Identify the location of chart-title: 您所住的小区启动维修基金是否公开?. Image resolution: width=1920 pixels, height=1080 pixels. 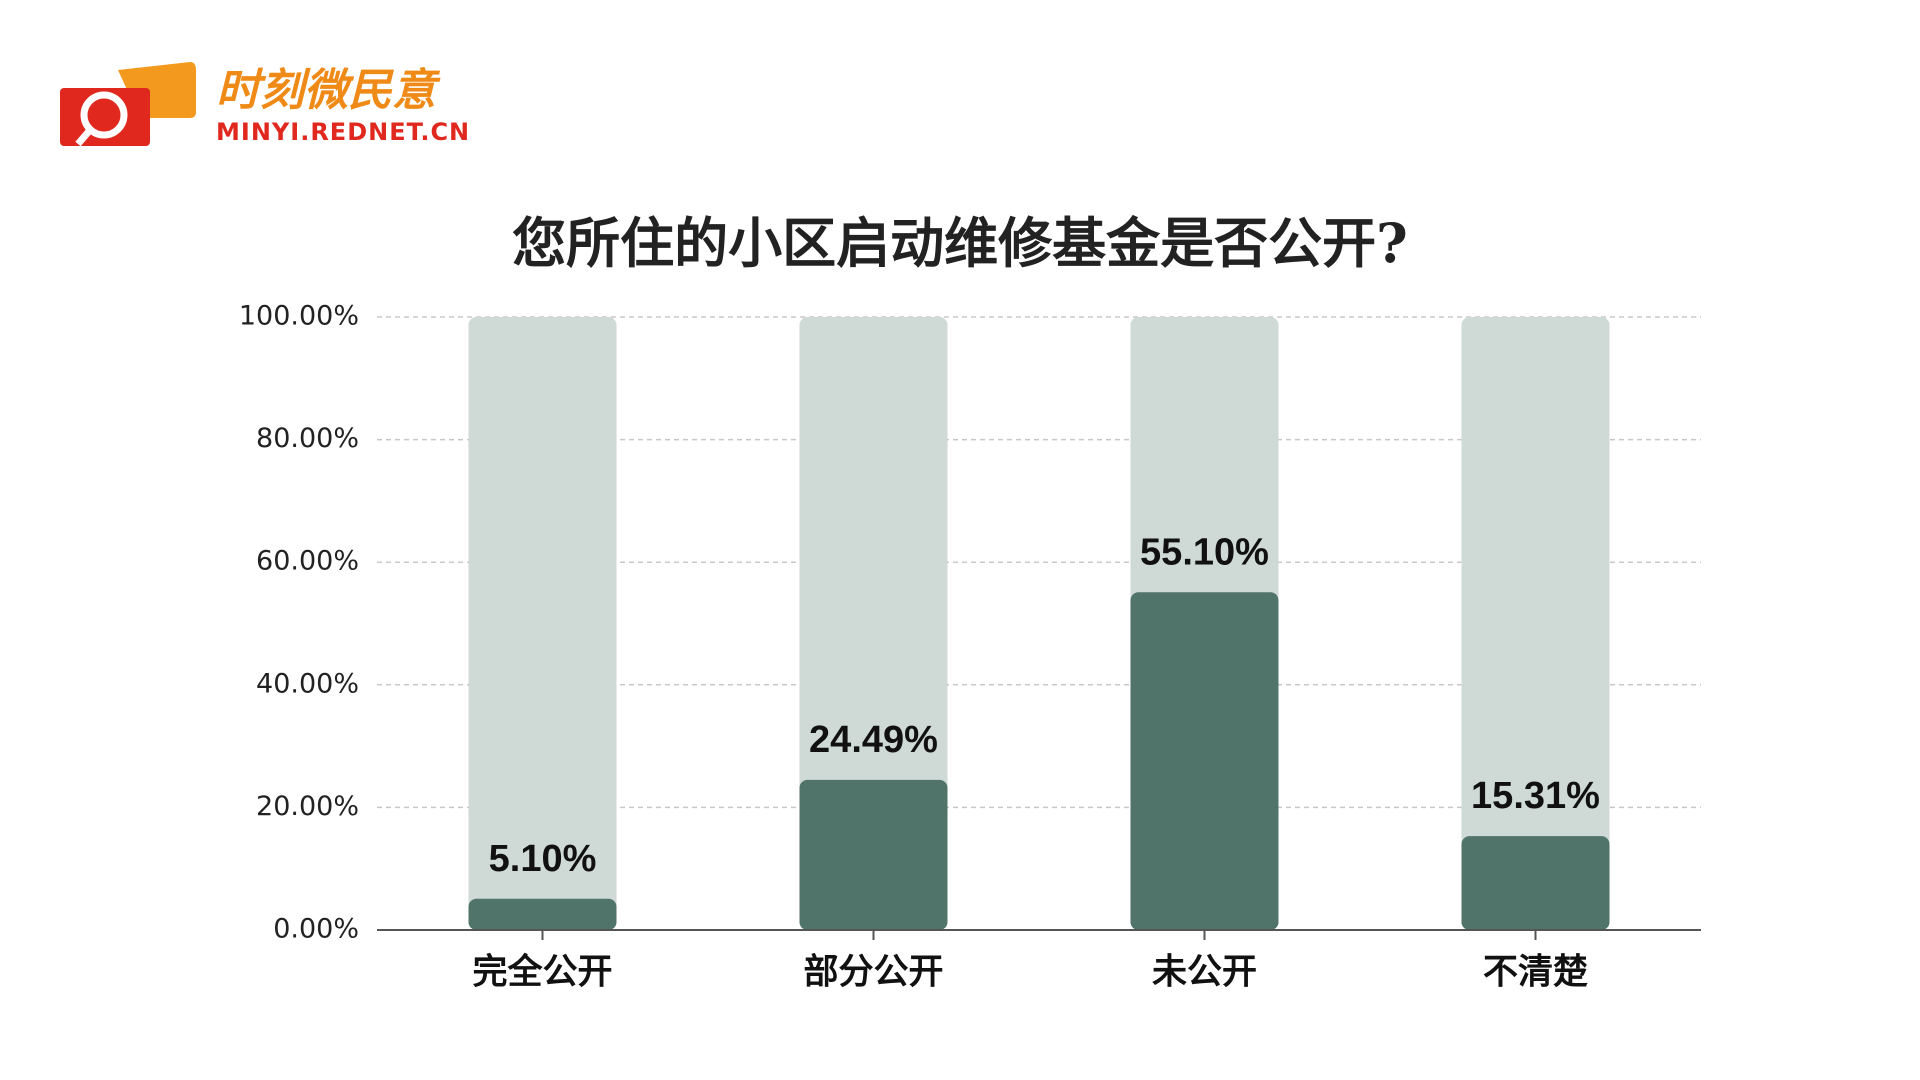
(960, 243).